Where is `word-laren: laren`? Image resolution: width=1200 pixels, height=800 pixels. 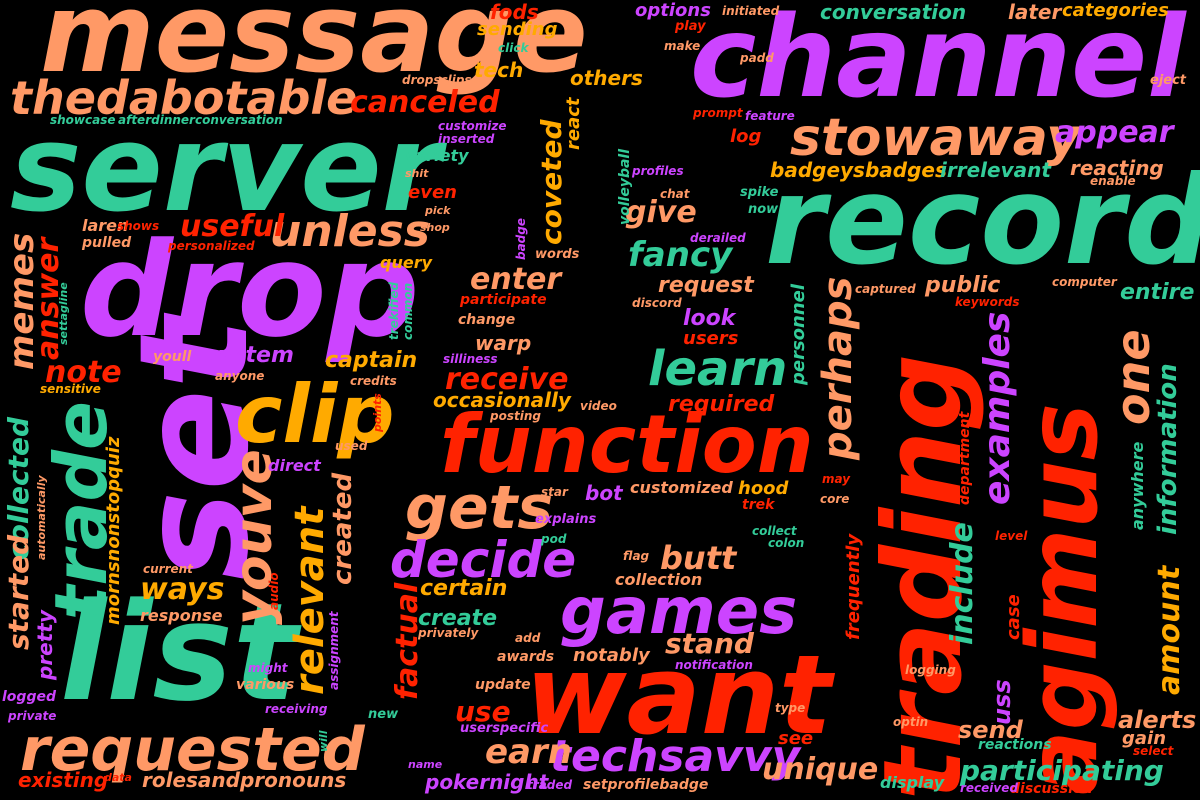
word-laren: laren is located at coordinates (105, 225).